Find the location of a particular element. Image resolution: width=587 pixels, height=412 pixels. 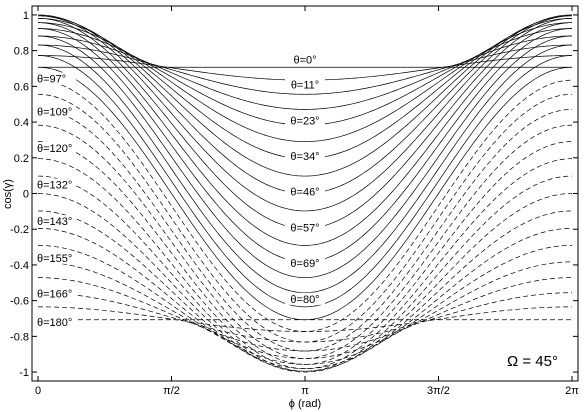

curve-label-center-1: θ=11° is located at coordinates (305, 86).